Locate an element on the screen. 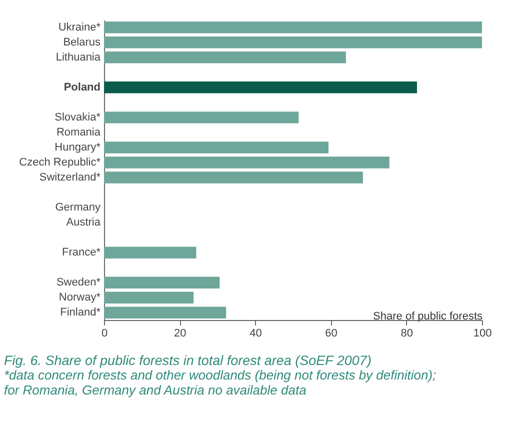 The image size is (506, 430). y-tick-label: Belarus is located at coordinates (82, 42).